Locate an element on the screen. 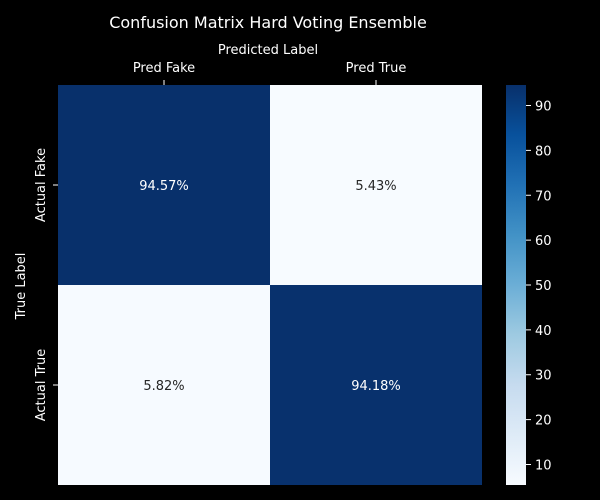  cell-value-label: 94.18% is located at coordinates (376, 386).